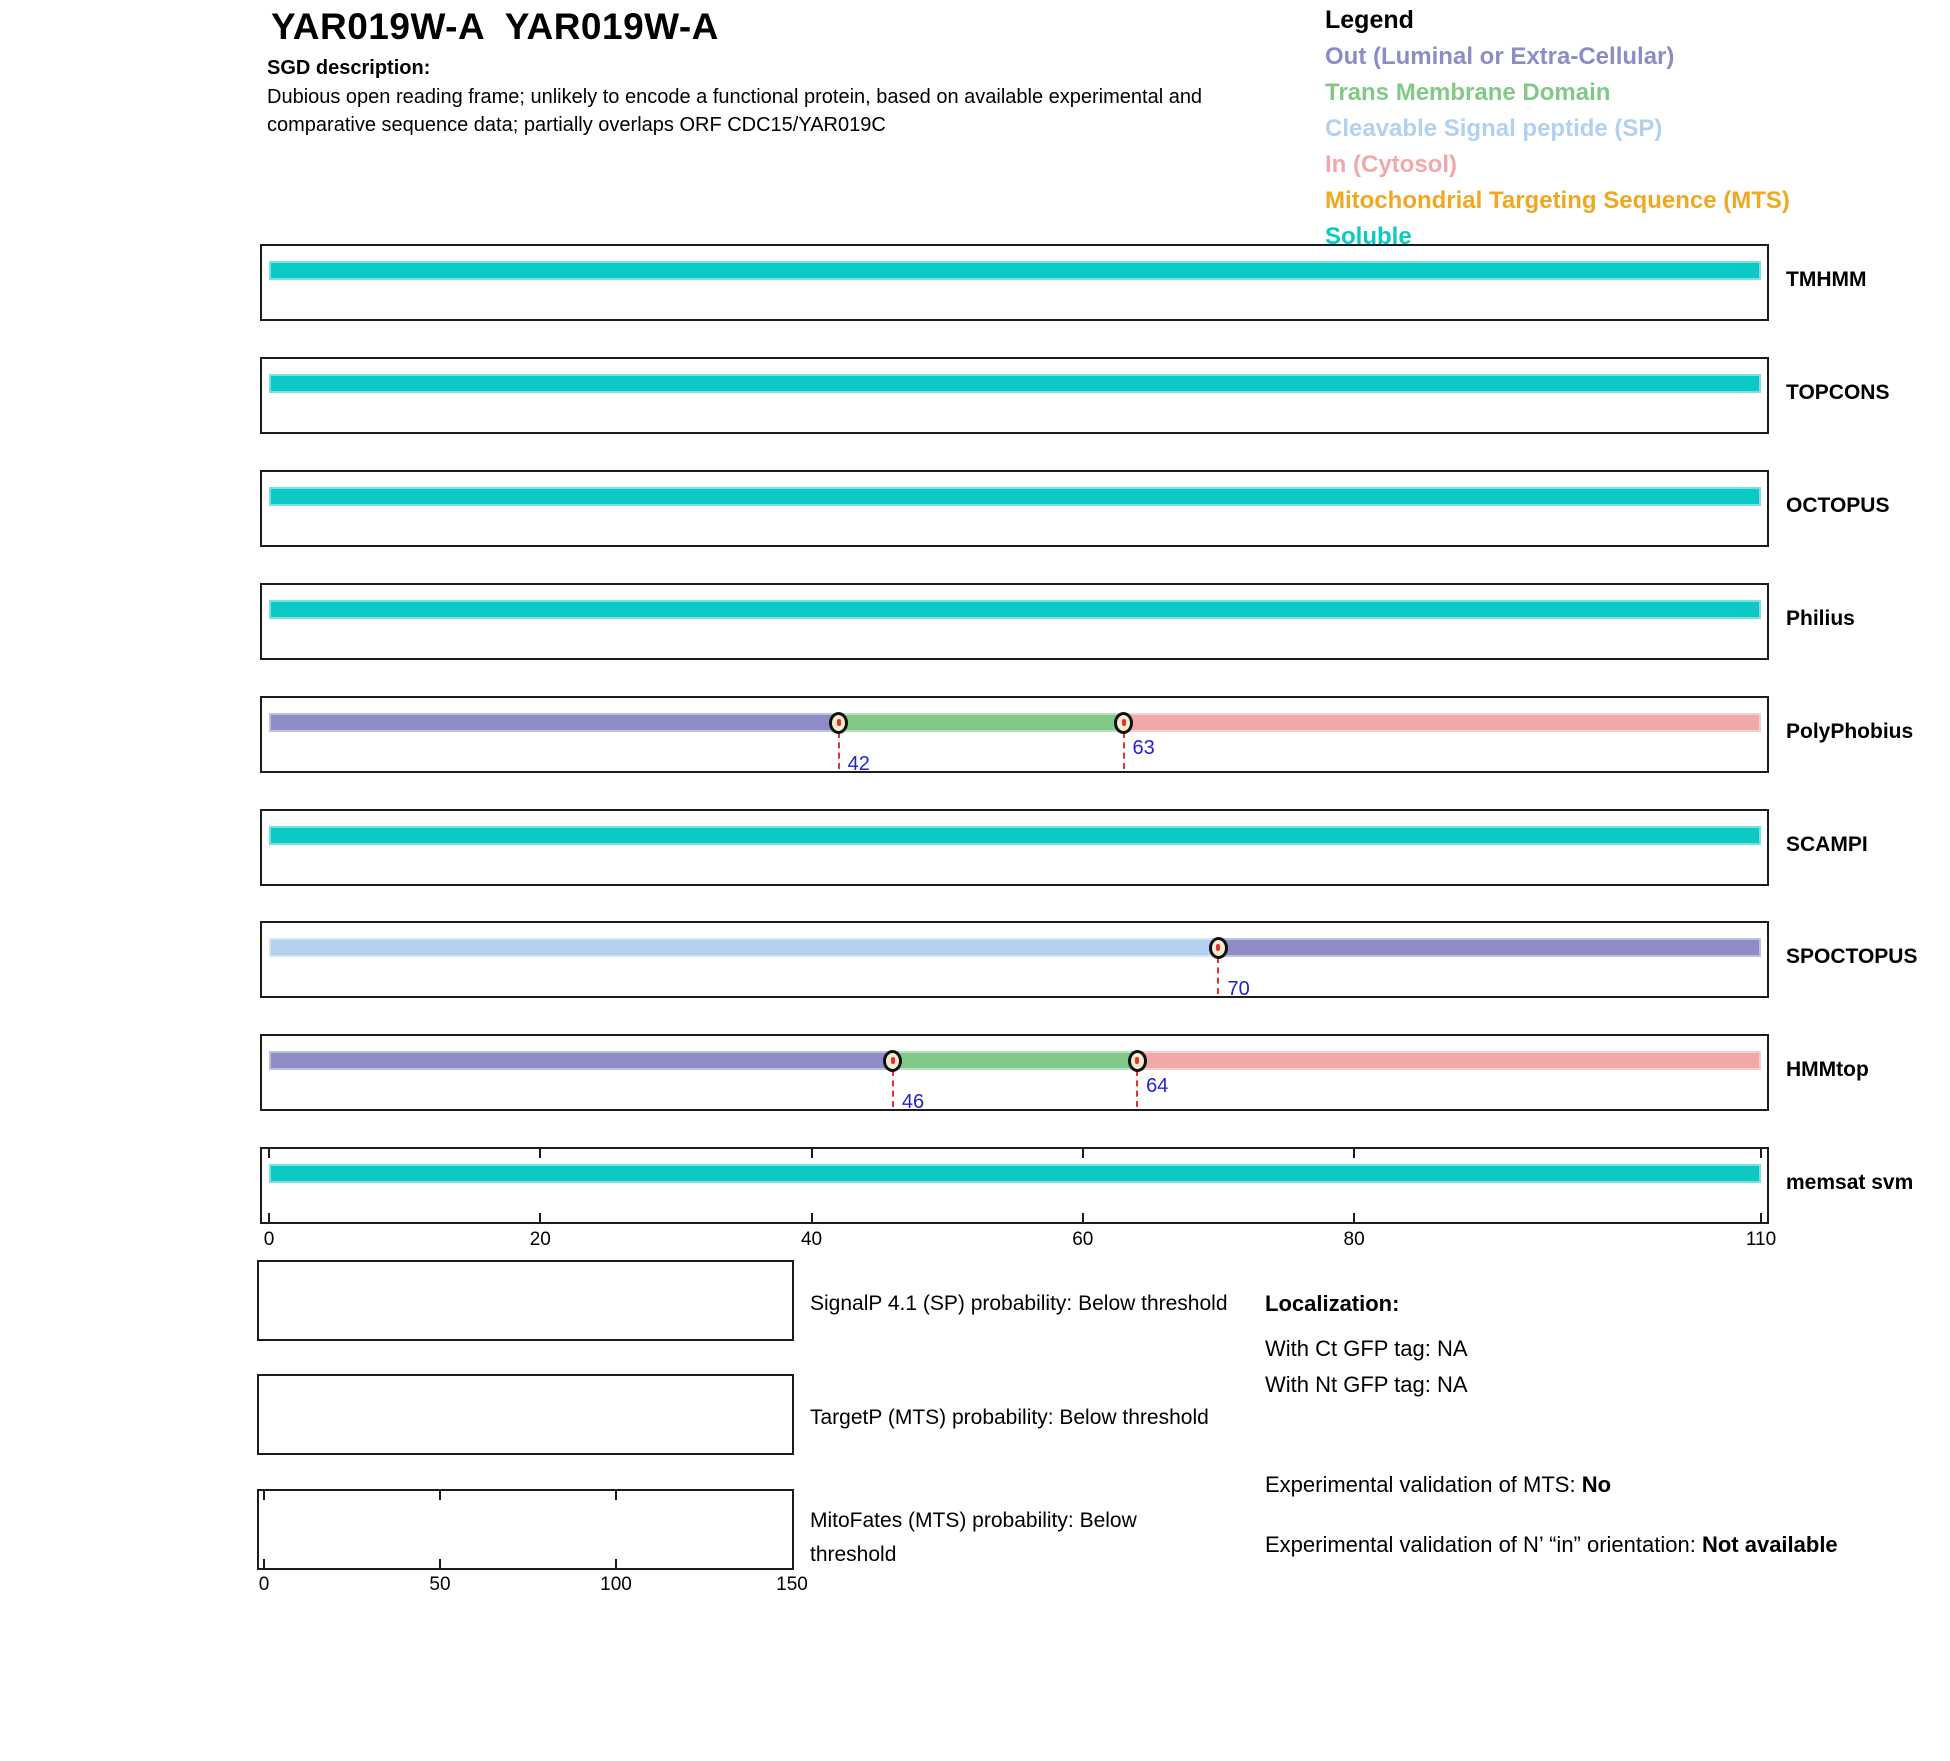 This screenshot has height=1761, width=1950. I want to click on legend-item-mts: Mitochondrial Targeting Sequence (MTS), so click(1557, 200).